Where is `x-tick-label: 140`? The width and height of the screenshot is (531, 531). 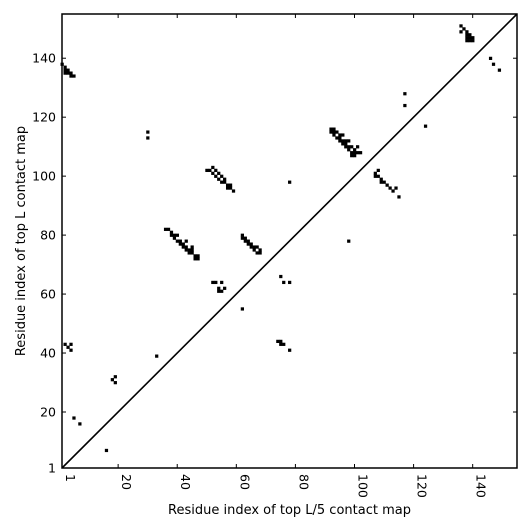 x-tick-label: 140 is located at coordinates (481, 486).